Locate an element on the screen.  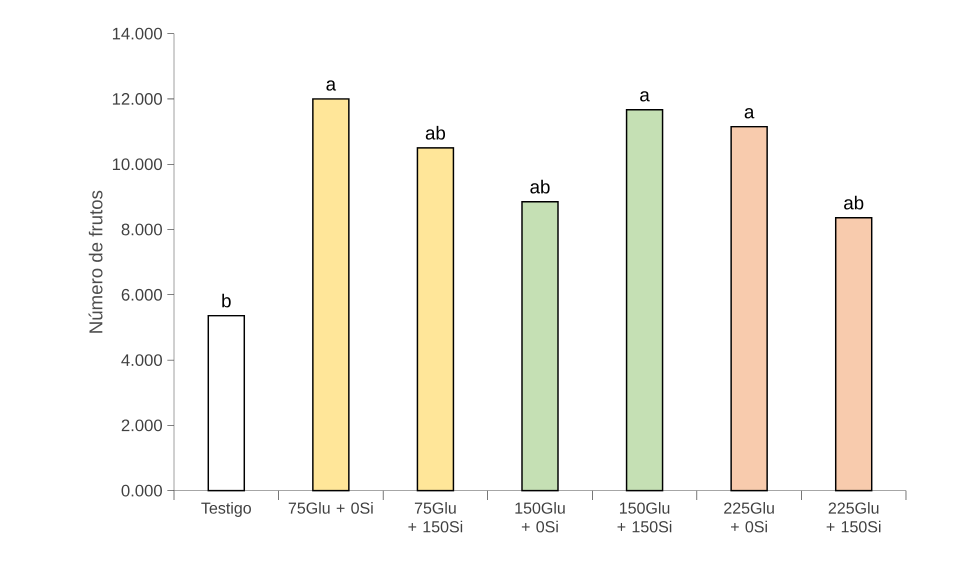
y-tick-label: 4.000 is located at coordinates (141, 360).